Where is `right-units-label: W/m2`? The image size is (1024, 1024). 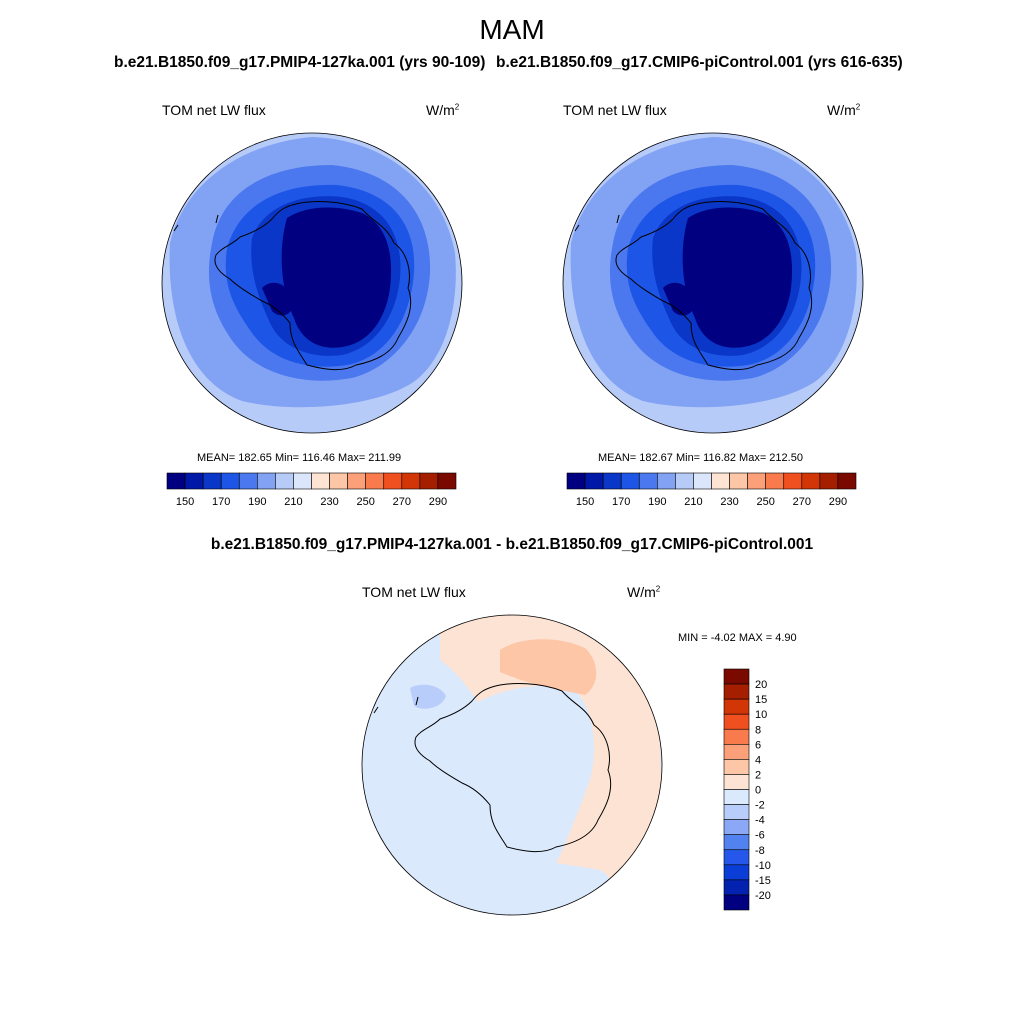
right-units-label: W/m2 is located at coordinates (844, 110).